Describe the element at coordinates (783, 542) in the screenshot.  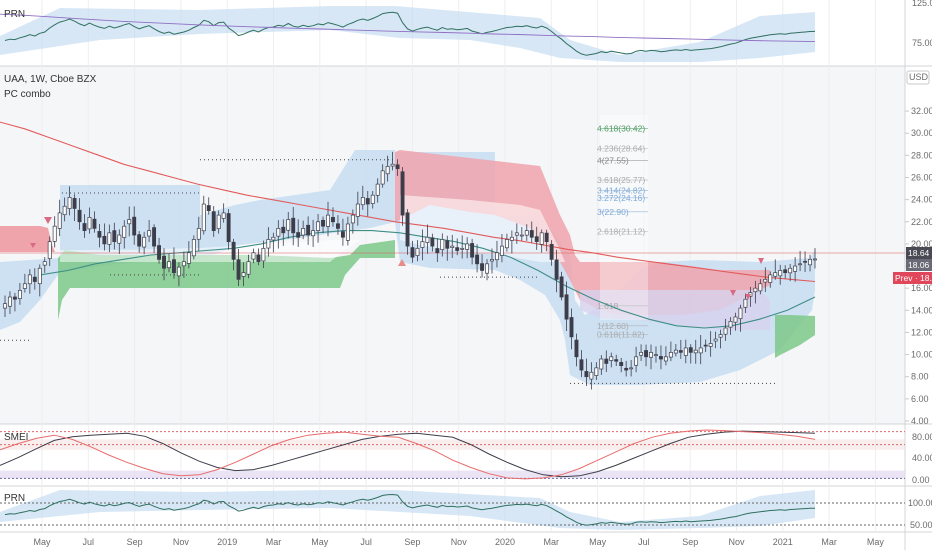
I see `time-axis-label: 2021` at that location.